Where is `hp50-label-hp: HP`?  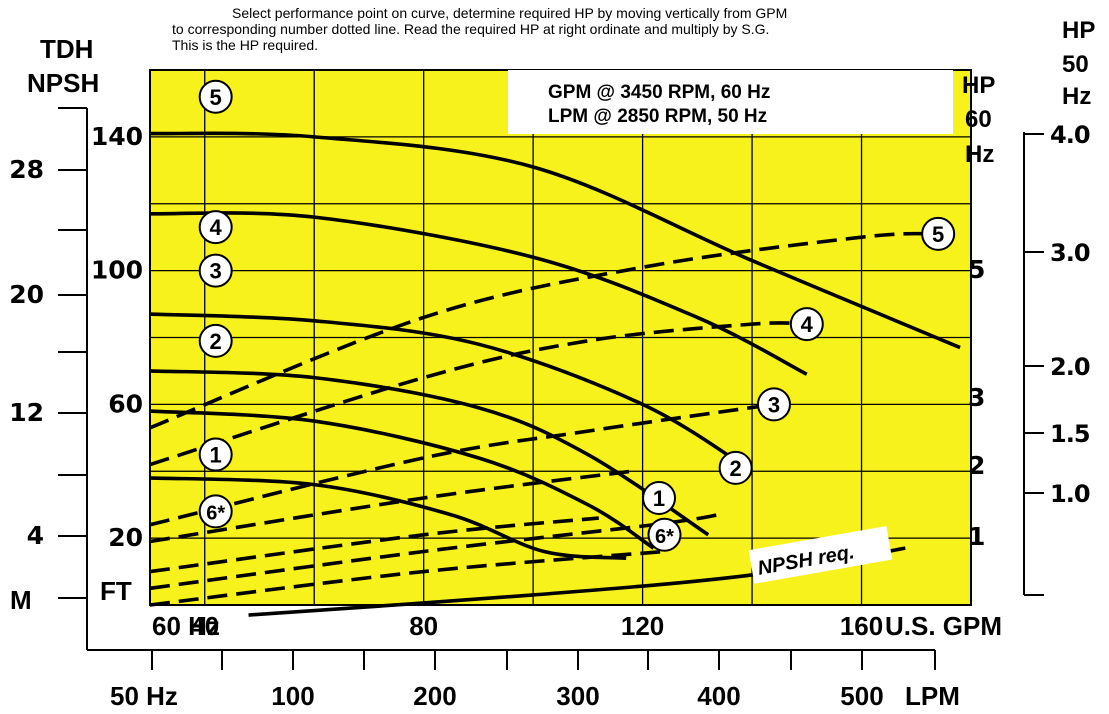 hp50-label-hp: HP is located at coordinates (1078, 30).